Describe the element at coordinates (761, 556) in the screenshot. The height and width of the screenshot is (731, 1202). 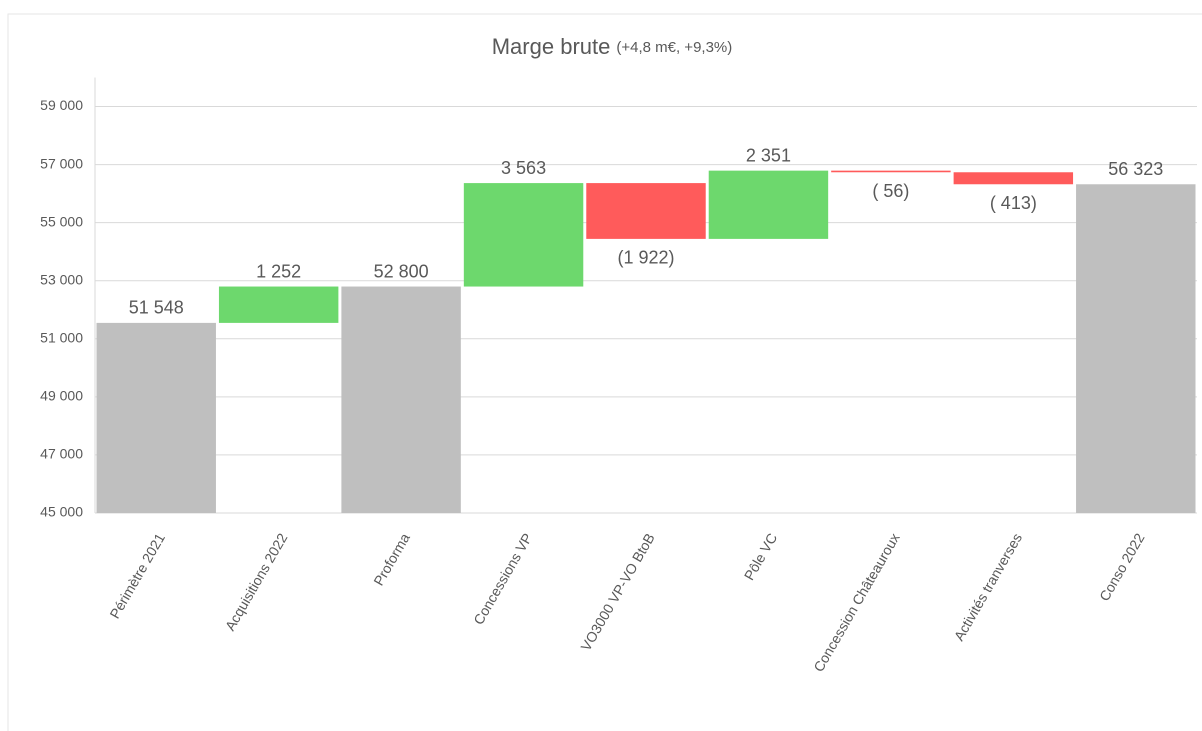
I see `x-tick-label: Pôle VC` at that location.